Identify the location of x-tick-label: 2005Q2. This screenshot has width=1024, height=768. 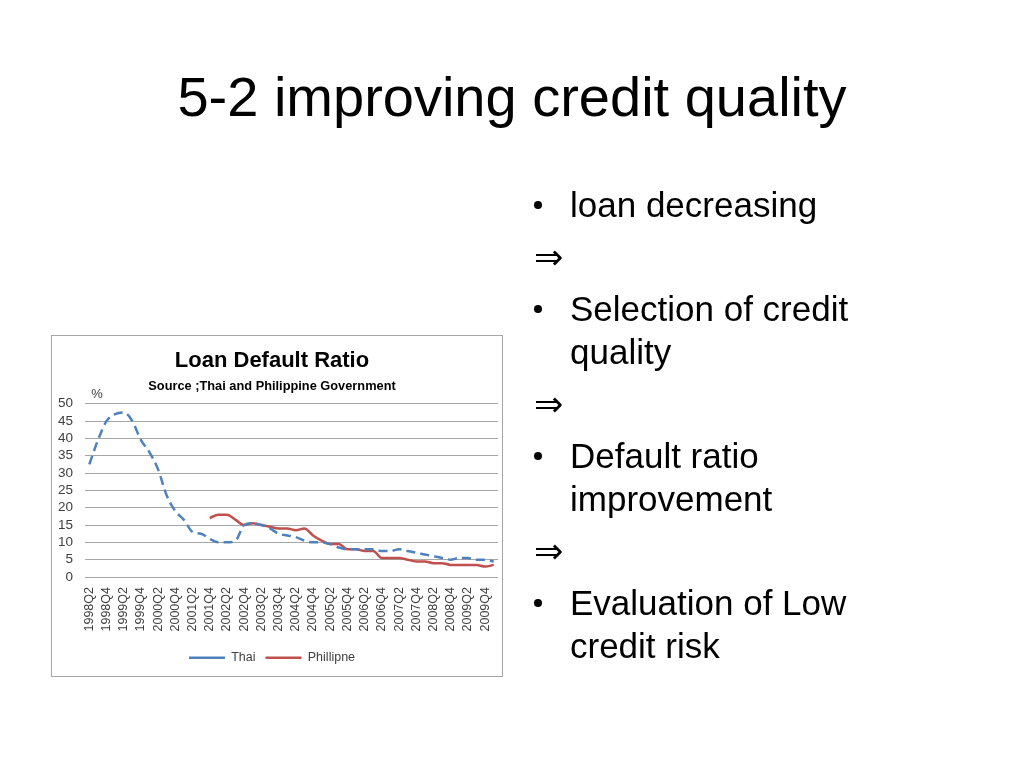
(329, 609).